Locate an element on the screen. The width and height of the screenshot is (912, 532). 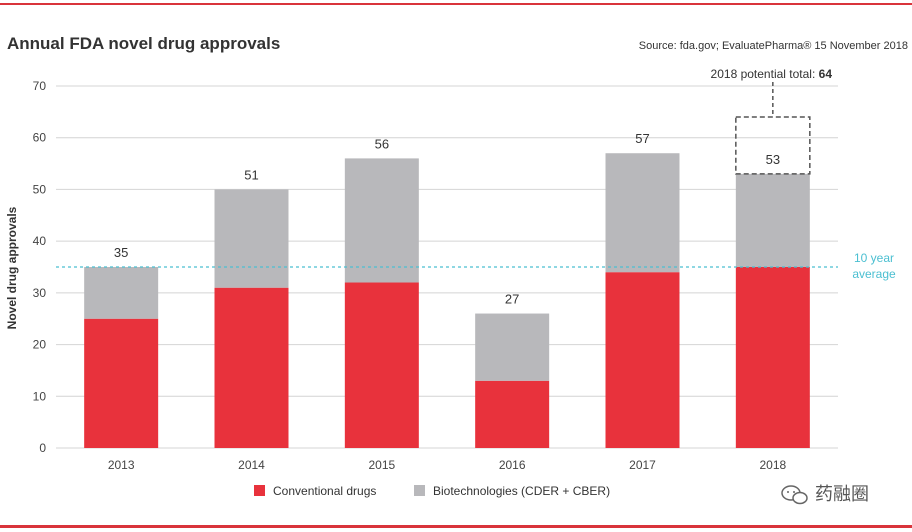
wechat-icon is located at coordinates (797, 494).